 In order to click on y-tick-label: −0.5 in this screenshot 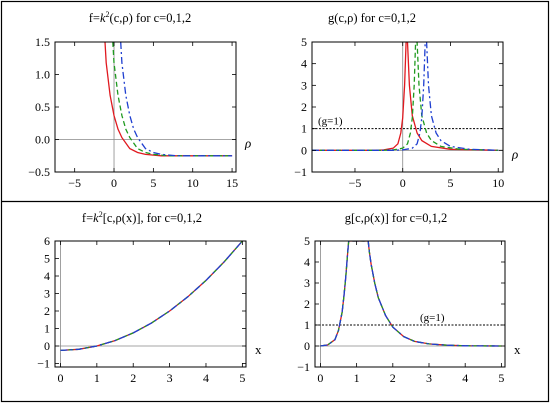, I will do `click(39, 172)`.